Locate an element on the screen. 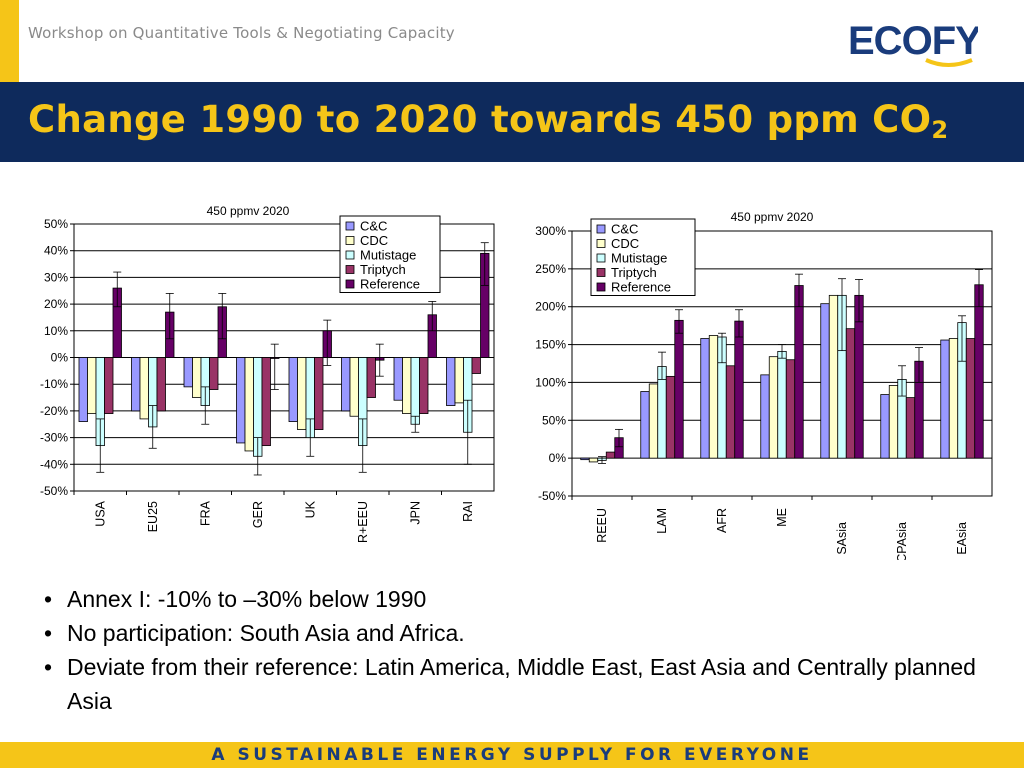  title-band is located at coordinates (512, 122).